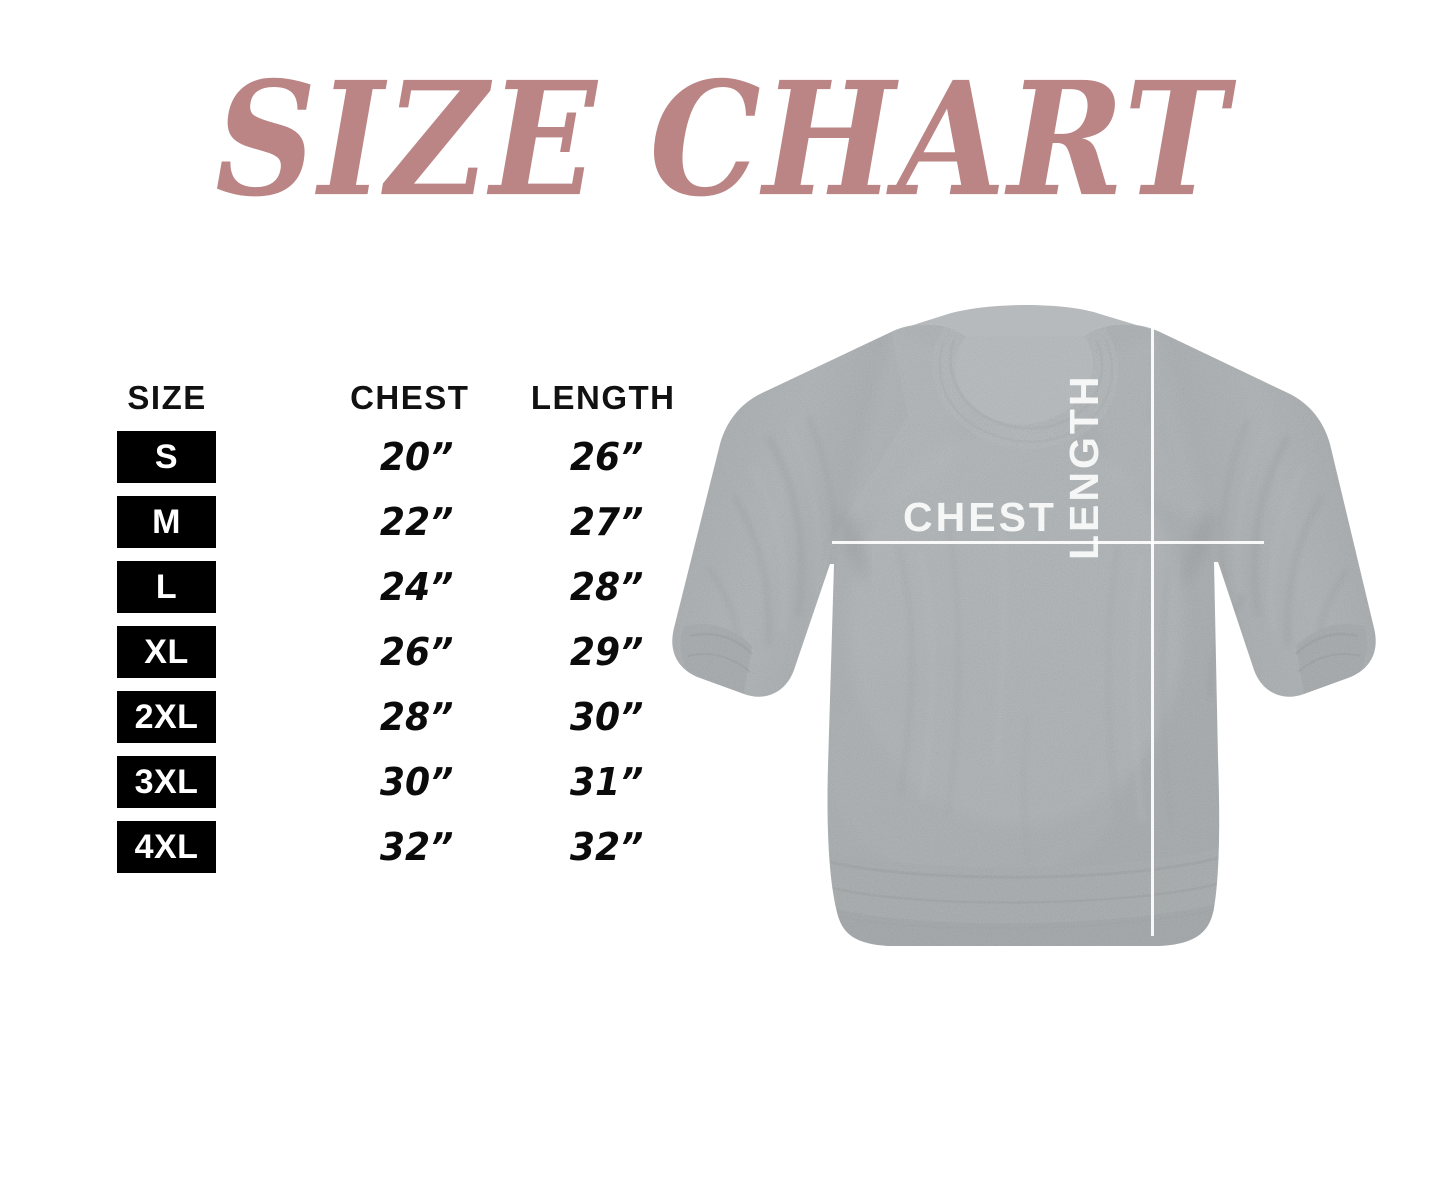 The image size is (1445, 1204). What do you see at coordinates (217, 586) in the screenshot?
I see `size-cell: L` at bounding box center [217, 586].